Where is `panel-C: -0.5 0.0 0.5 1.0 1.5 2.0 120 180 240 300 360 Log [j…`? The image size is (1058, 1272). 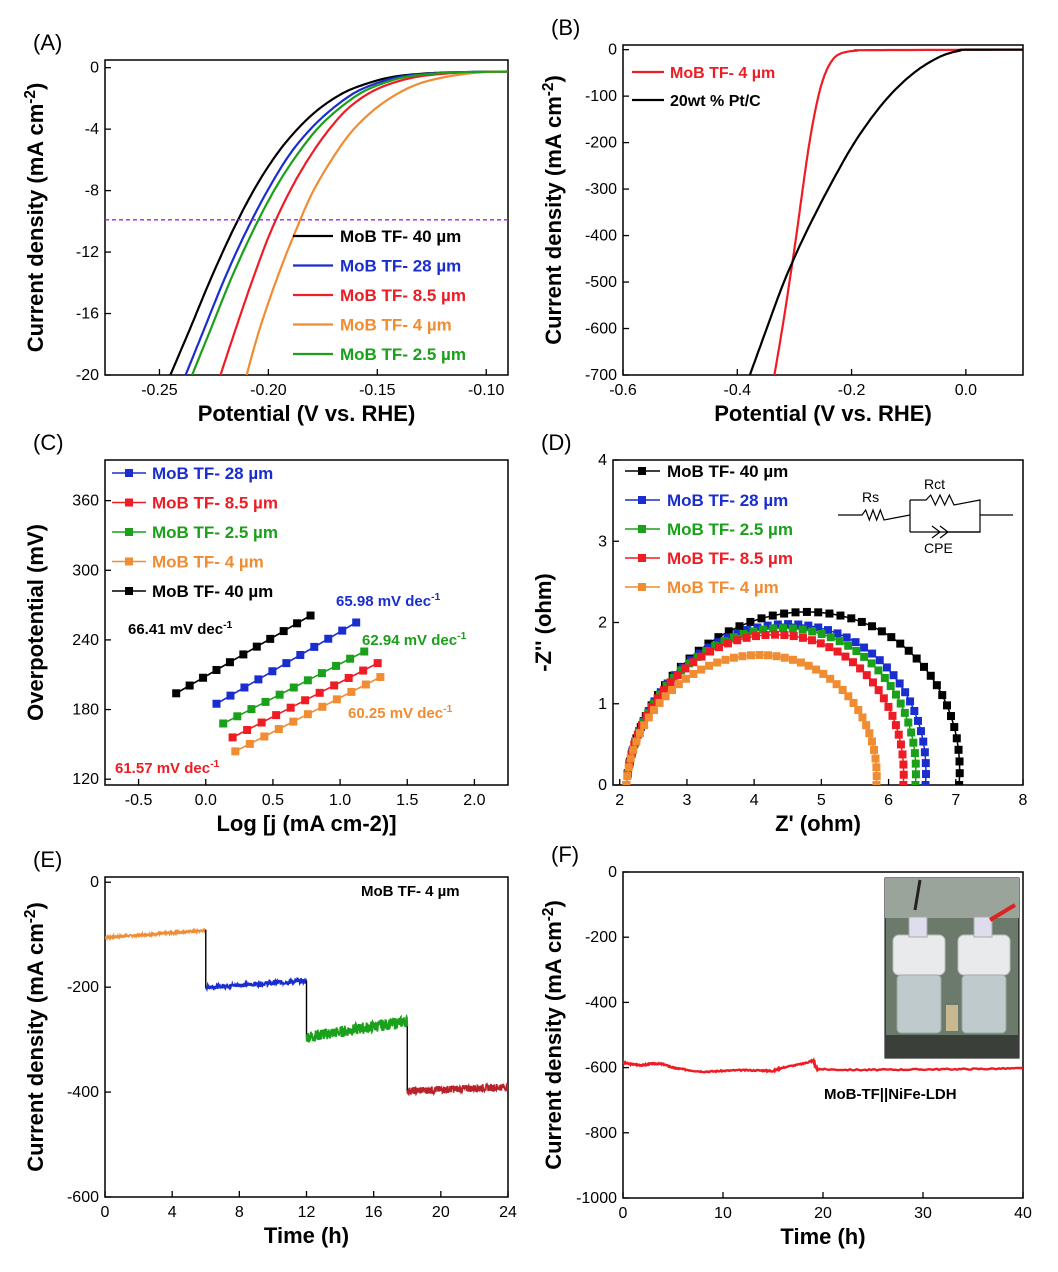 panel-C: -0.5 0.0 0.5 1.0 1.5 2.0 120 180 240 300 360 Log [j… is located at coordinates (266, 633).